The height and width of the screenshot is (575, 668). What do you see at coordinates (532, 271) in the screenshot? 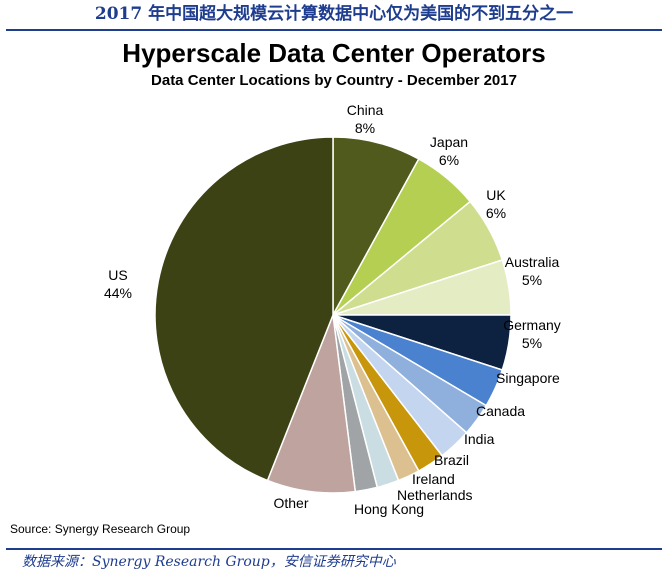
I see `slice-label-australia: Australia 5%` at bounding box center [532, 271].